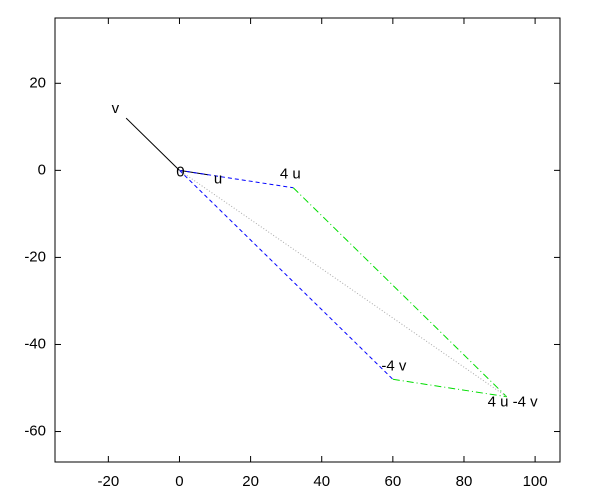 The width and height of the screenshot is (600, 500). I want to click on annotation: 0, so click(180, 171).